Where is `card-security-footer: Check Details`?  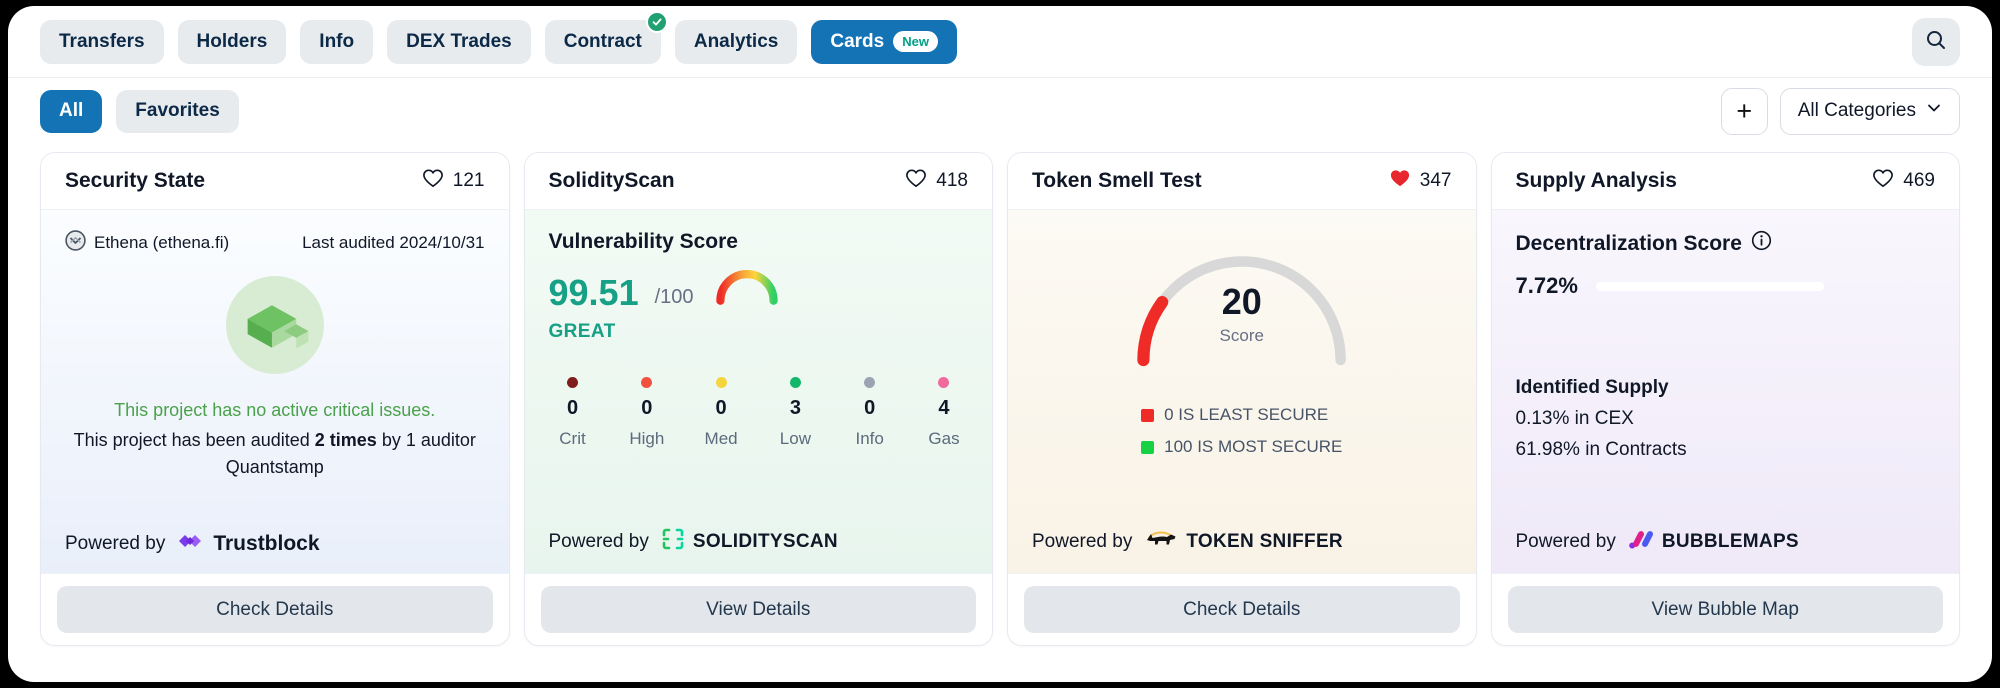
card-security-footer: Check Details is located at coordinates (275, 609).